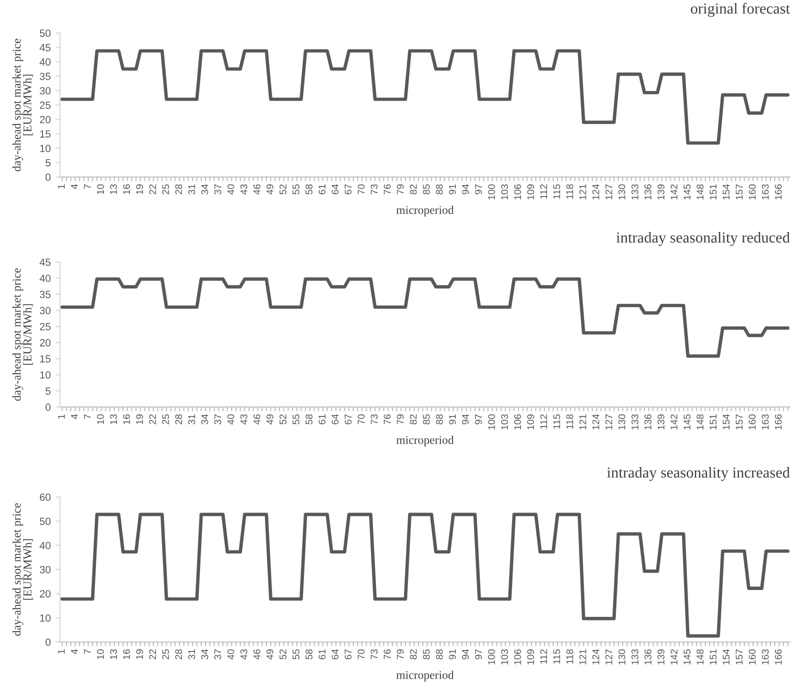  I want to click on y-tick-label: 45, so click(45, 262).